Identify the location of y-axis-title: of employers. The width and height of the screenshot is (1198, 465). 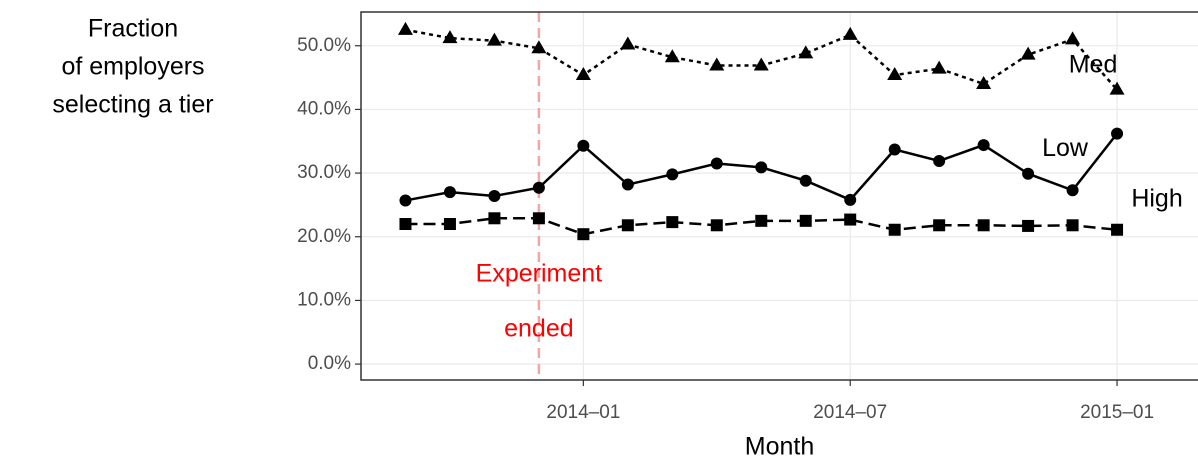
(132, 67).